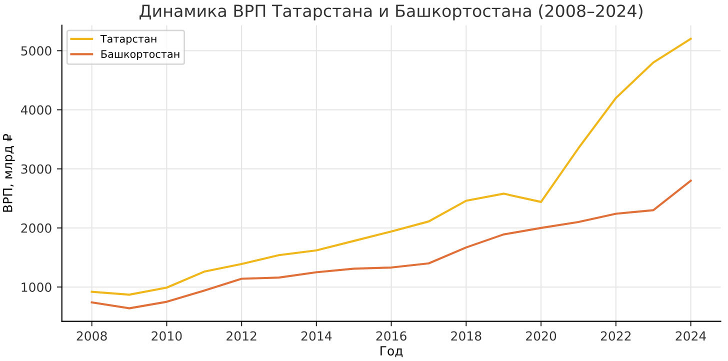 The image size is (728, 361). What do you see at coordinates (391, 336) in the screenshot?
I see `x-tick-label: 2016` at bounding box center [391, 336].